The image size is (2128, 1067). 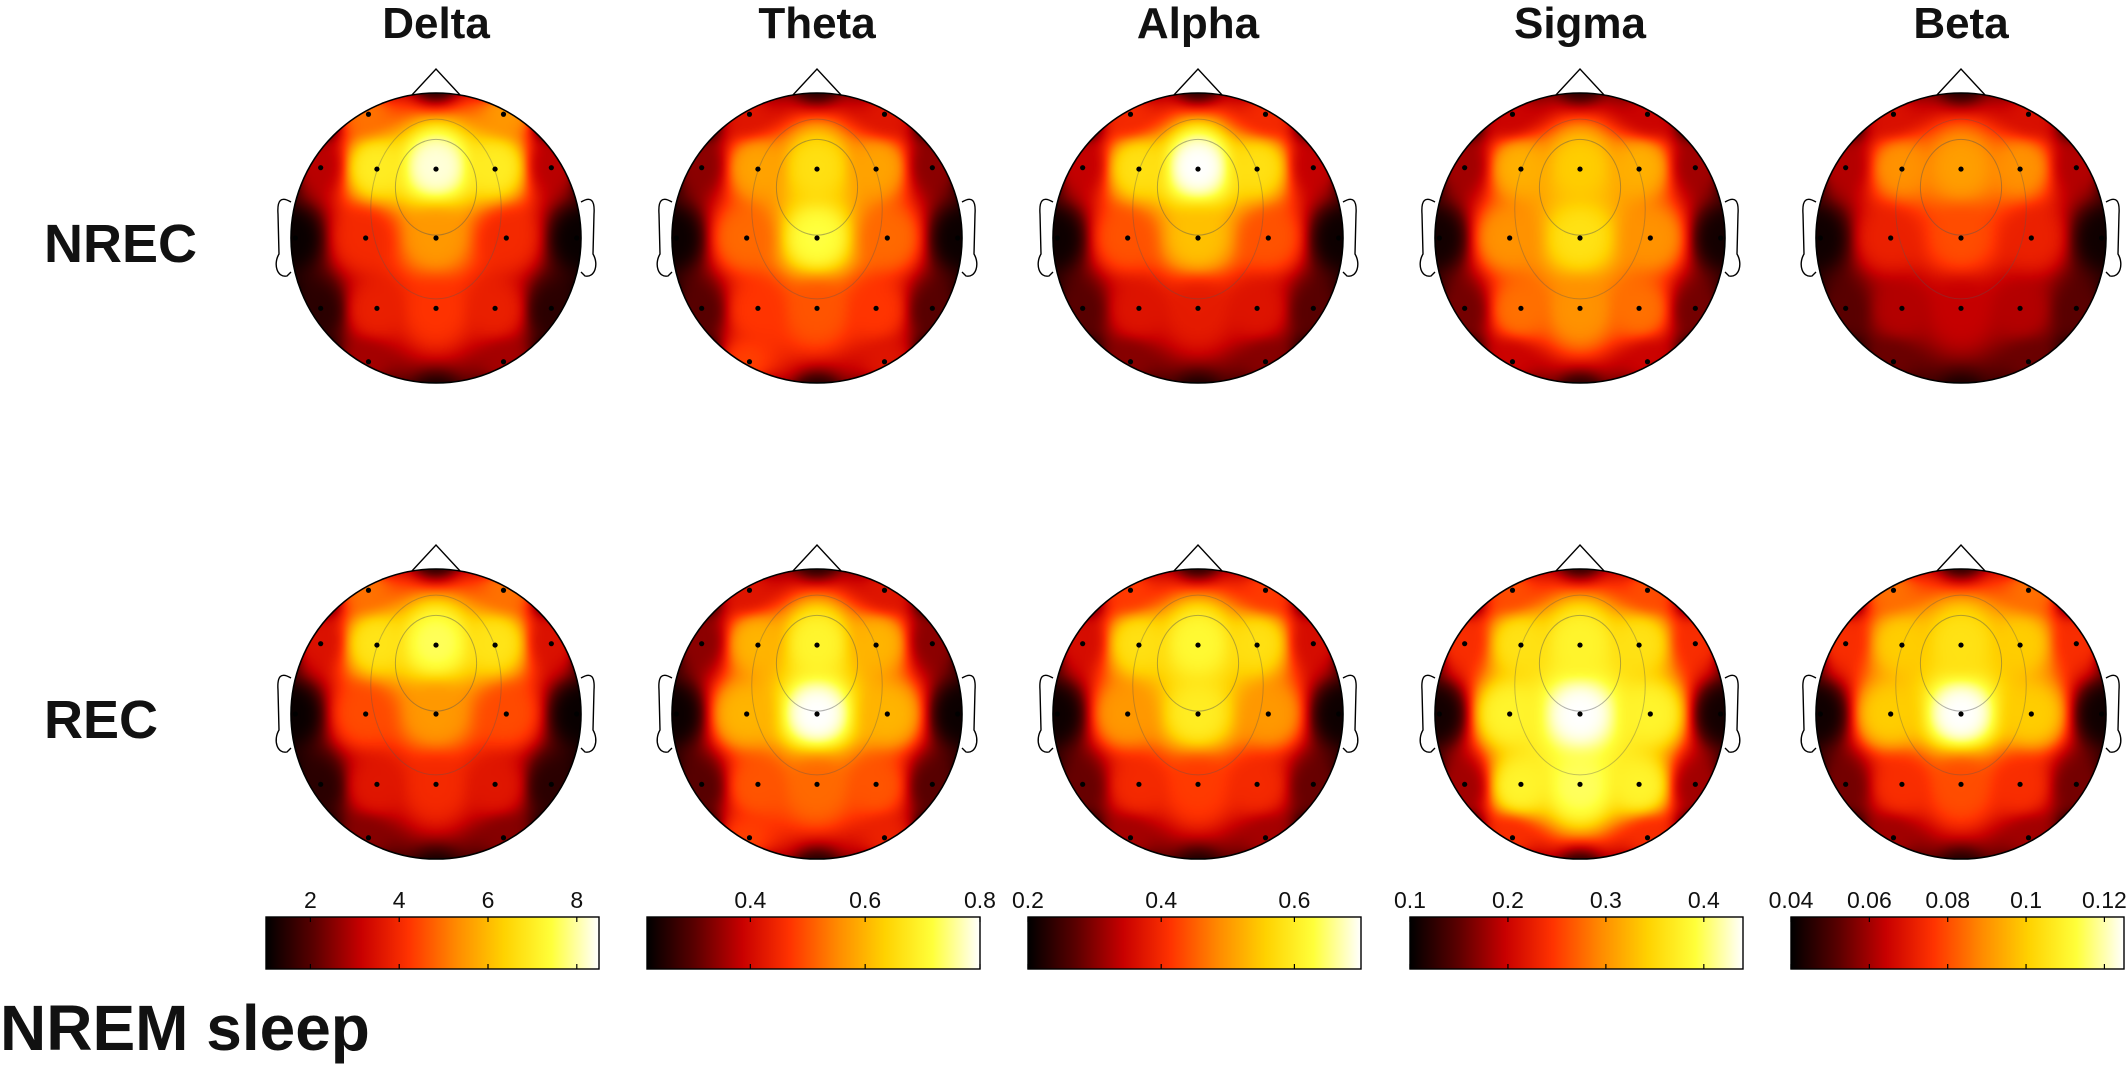 What do you see at coordinates (1028, 900) in the screenshot?
I see `colorbar-tick-label: 0.2` at bounding box center [1028, 900].